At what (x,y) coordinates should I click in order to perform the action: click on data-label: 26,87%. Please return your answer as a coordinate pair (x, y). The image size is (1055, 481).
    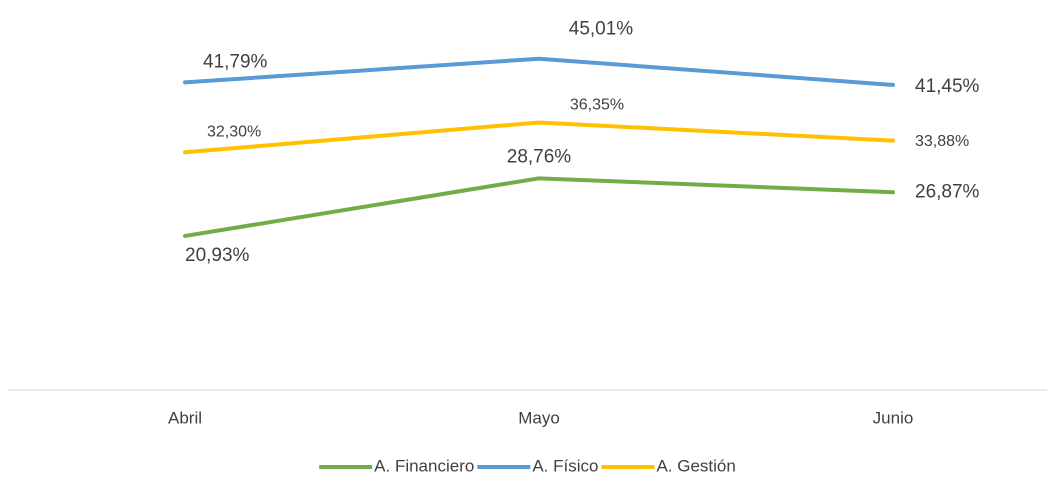
    Looking at the image, I should click on (947, 191).